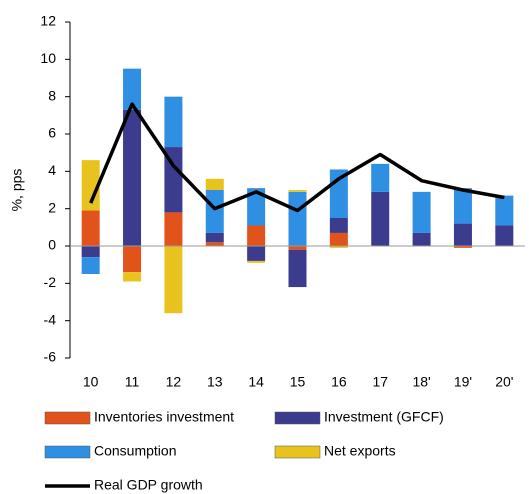 The height and width of the screenshot is (494, 529). I want to click on y-tick-label: -2, so click(50, 282).